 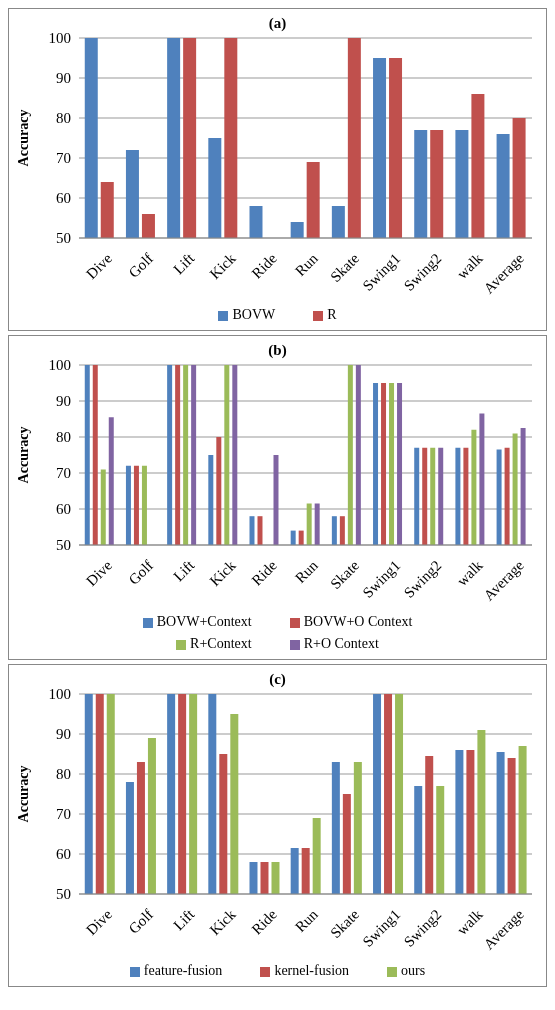 What do you see at coordinates (312, 970) in the screenshot?
I see `legend-label: kernel-fusion` at bounding box center [312, 970].